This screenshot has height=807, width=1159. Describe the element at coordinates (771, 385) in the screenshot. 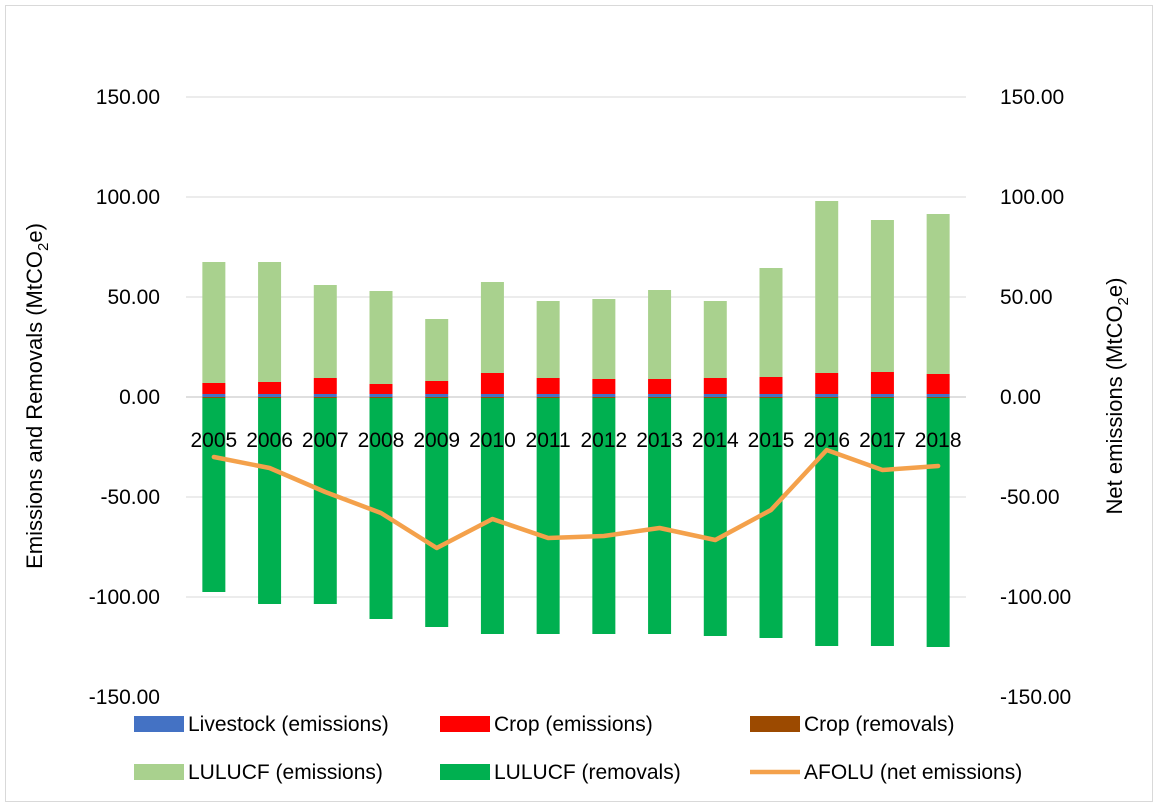

I see `bar-crop-emissions-2015` at that location.